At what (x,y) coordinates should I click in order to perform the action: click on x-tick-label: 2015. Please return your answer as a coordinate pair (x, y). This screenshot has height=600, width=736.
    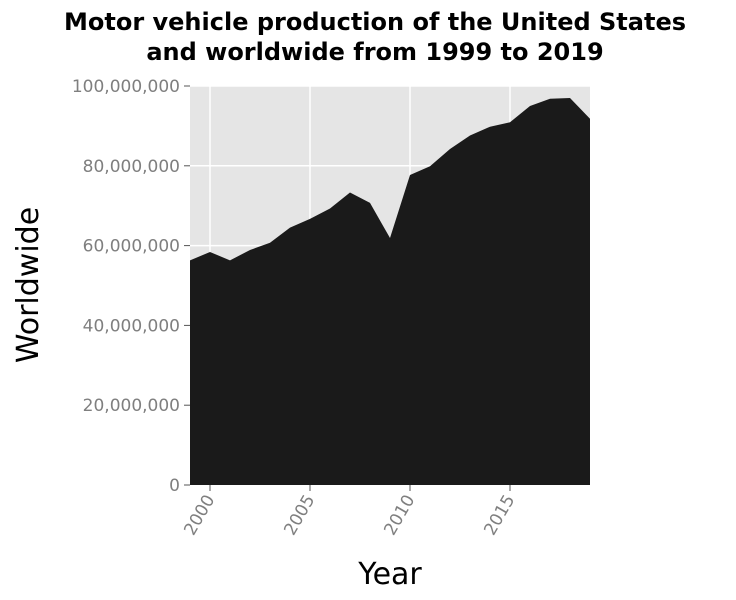
    Looking at the image, I should click on (499, 515).